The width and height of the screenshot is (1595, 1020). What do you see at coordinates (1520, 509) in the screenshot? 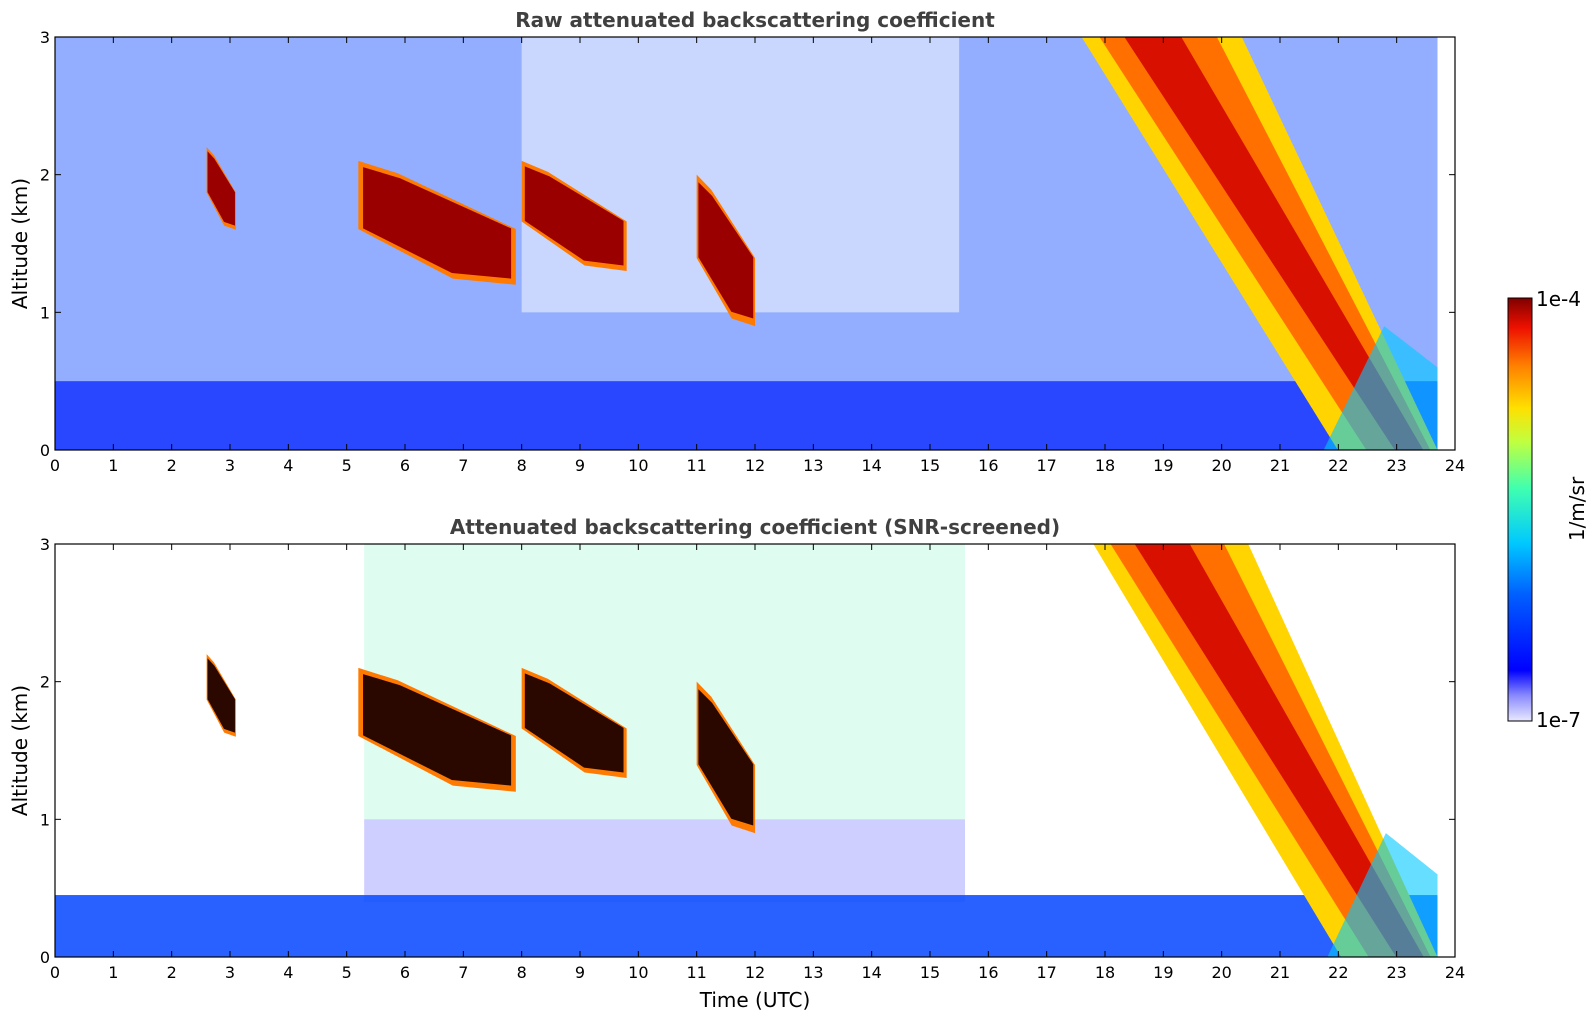
I see `colorbar-gradient` at bounding box center [1520, 509].